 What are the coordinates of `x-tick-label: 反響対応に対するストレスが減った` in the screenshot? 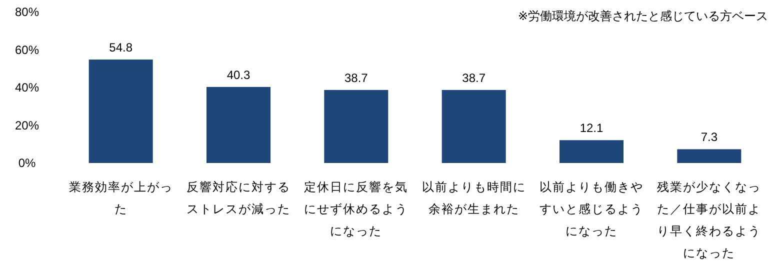 It's located at (238, 198).